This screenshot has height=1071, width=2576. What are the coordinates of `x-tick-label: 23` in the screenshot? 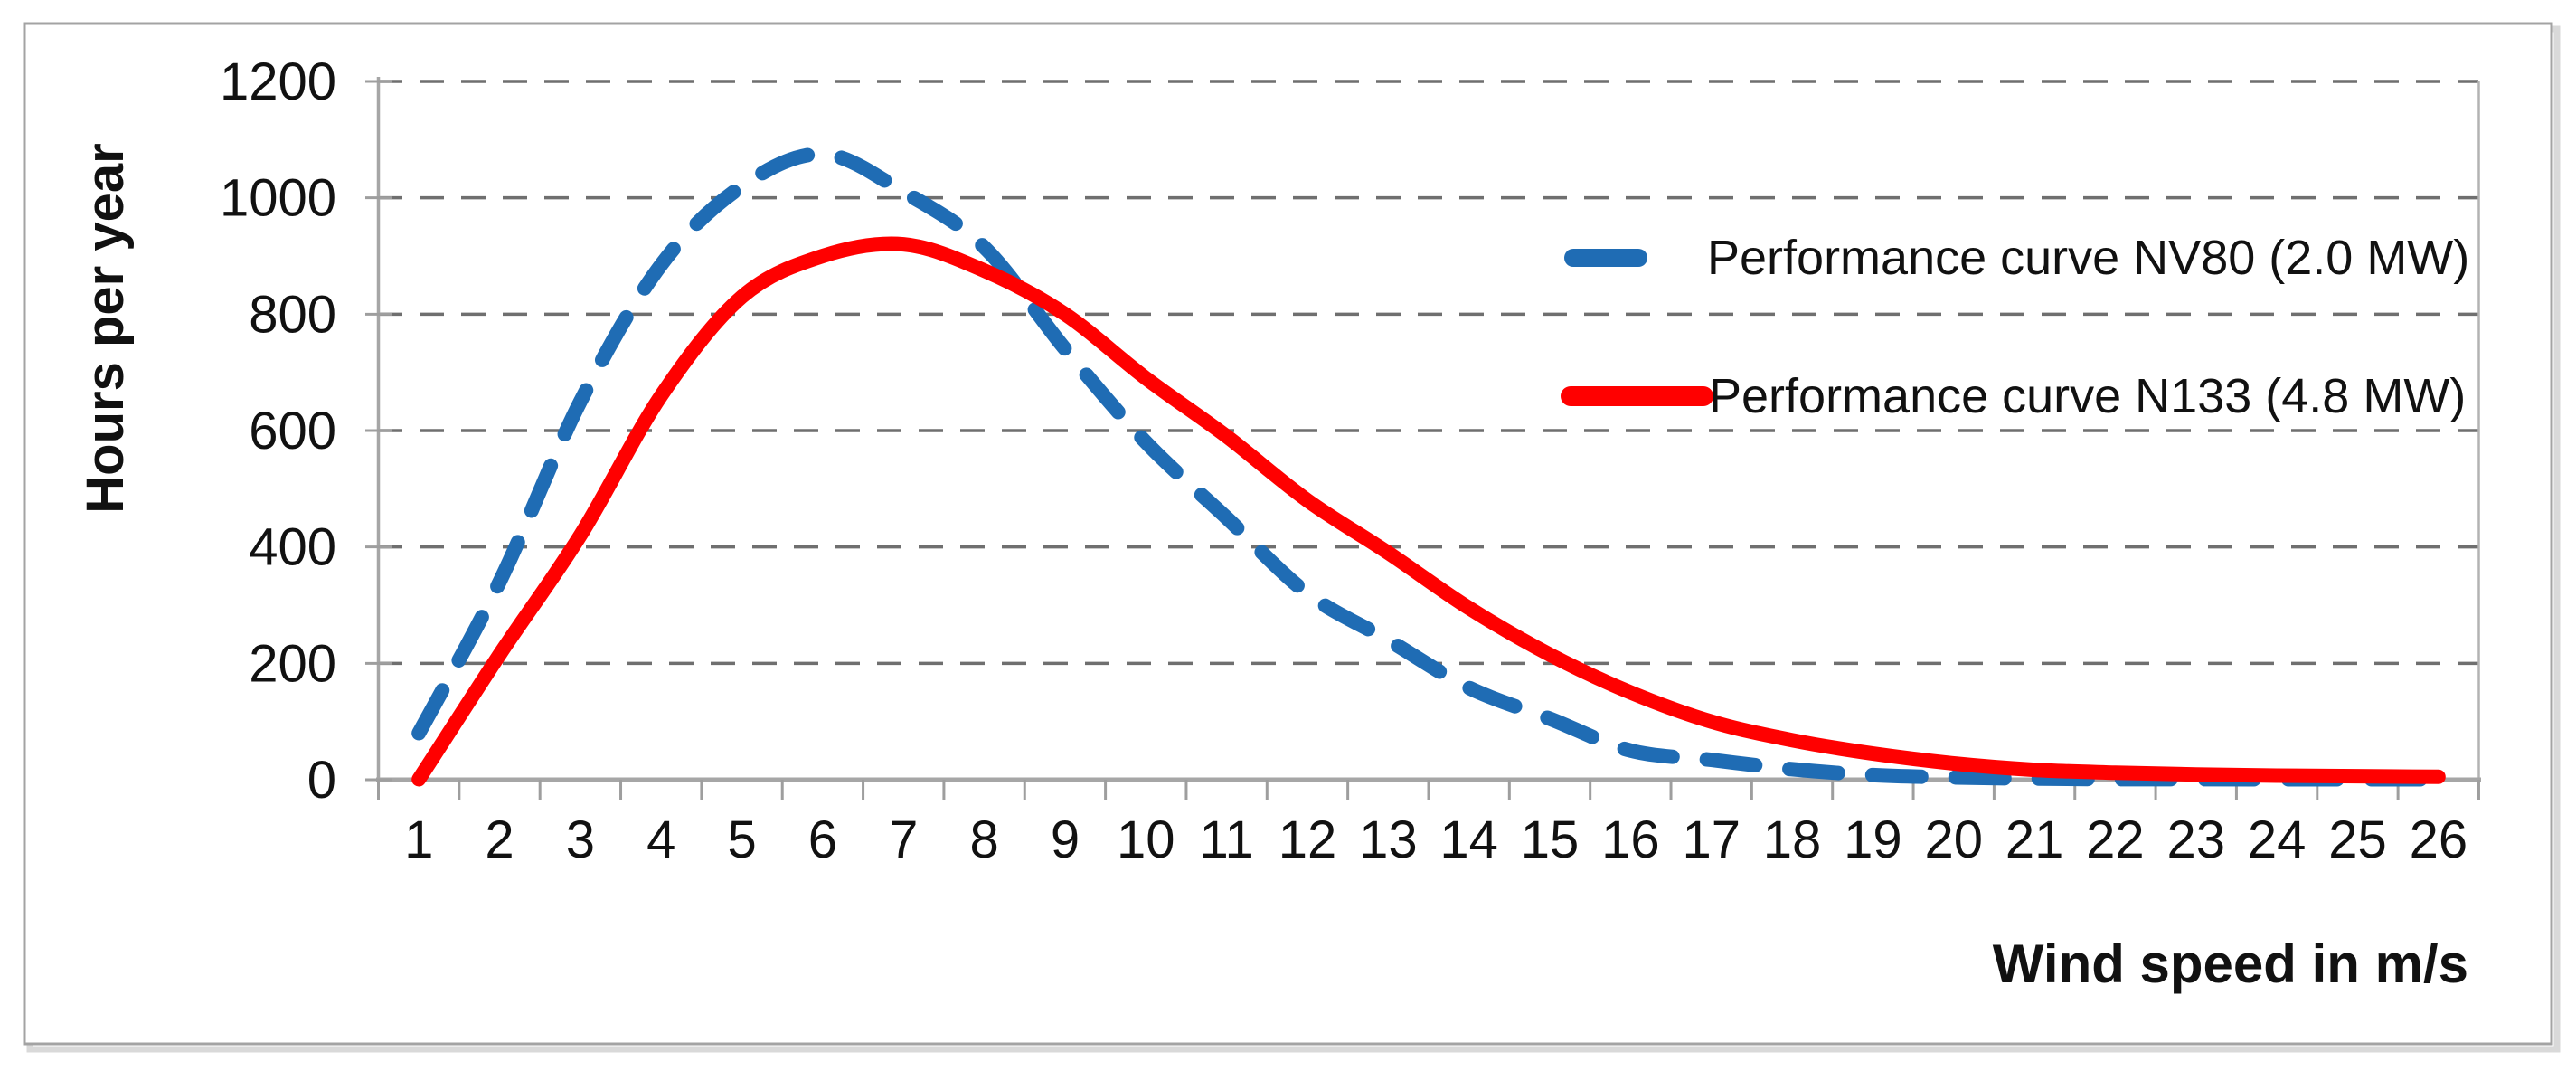 It's located at (2196, 840).